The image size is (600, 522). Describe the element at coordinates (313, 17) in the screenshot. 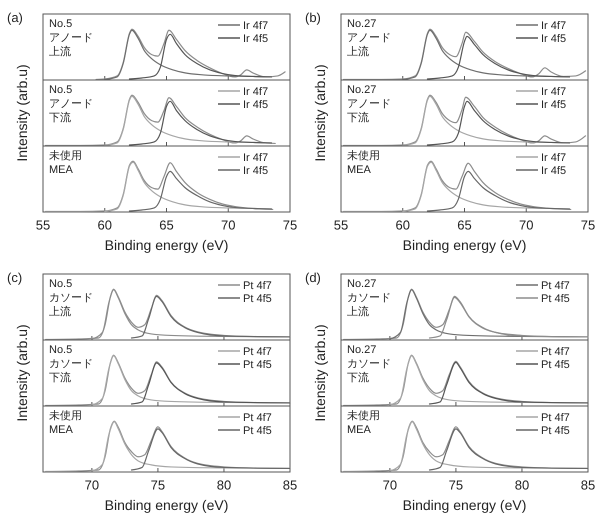

I see `chart-title: (b)` at that location.